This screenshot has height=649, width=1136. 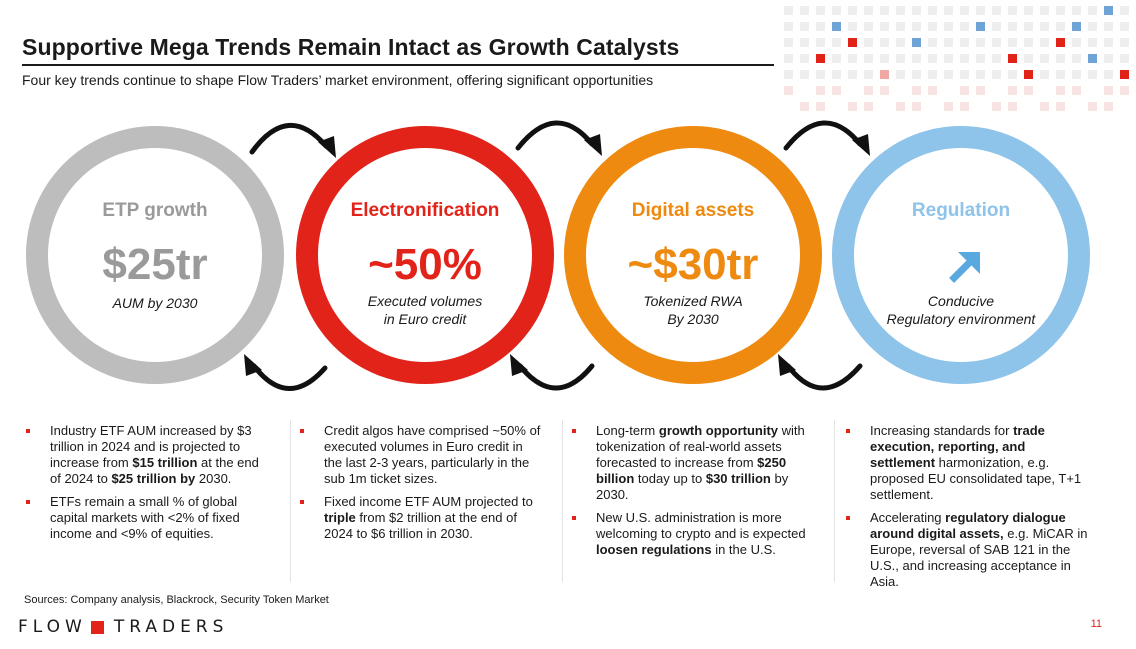 What do you see at coordinates (691, 470) in the screenshot?
I see `bullet-bold-text: $250 billion` at bounding box center [691, 470].